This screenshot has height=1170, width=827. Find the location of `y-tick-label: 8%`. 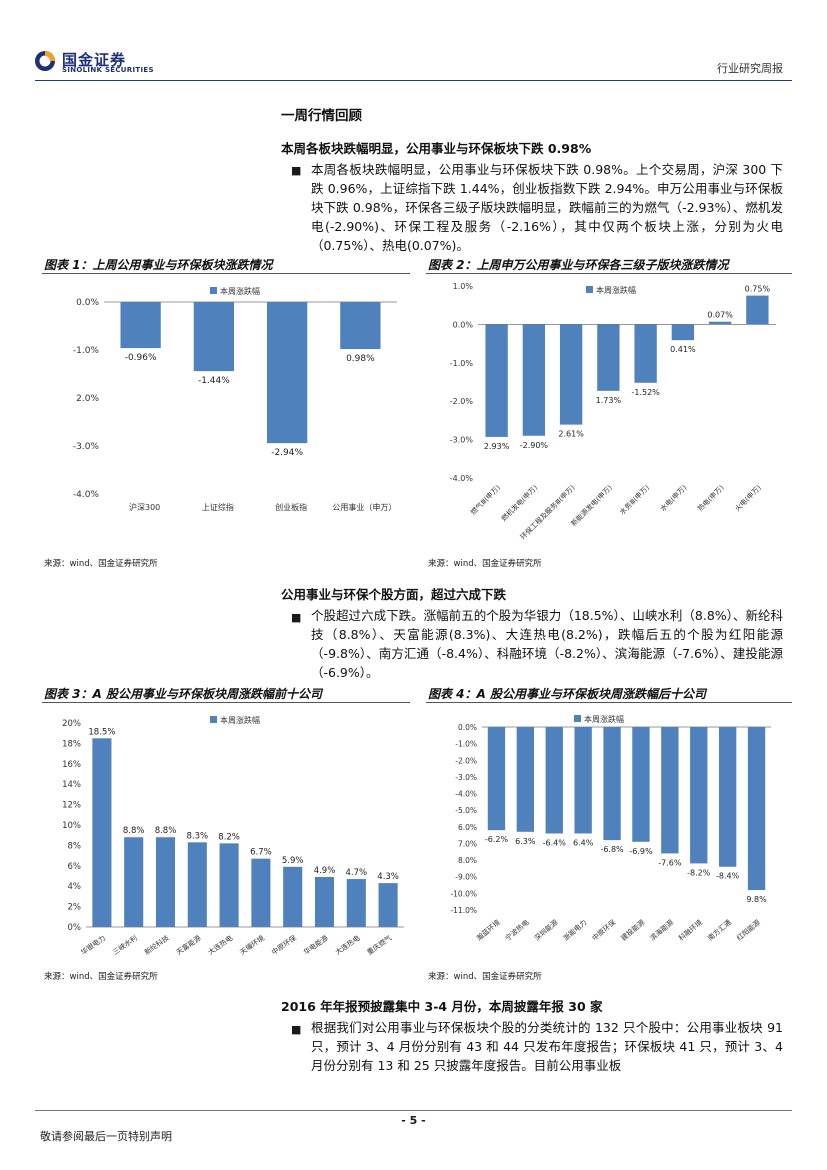

y-tick-label: 8% is located at coordinates (75, 846).